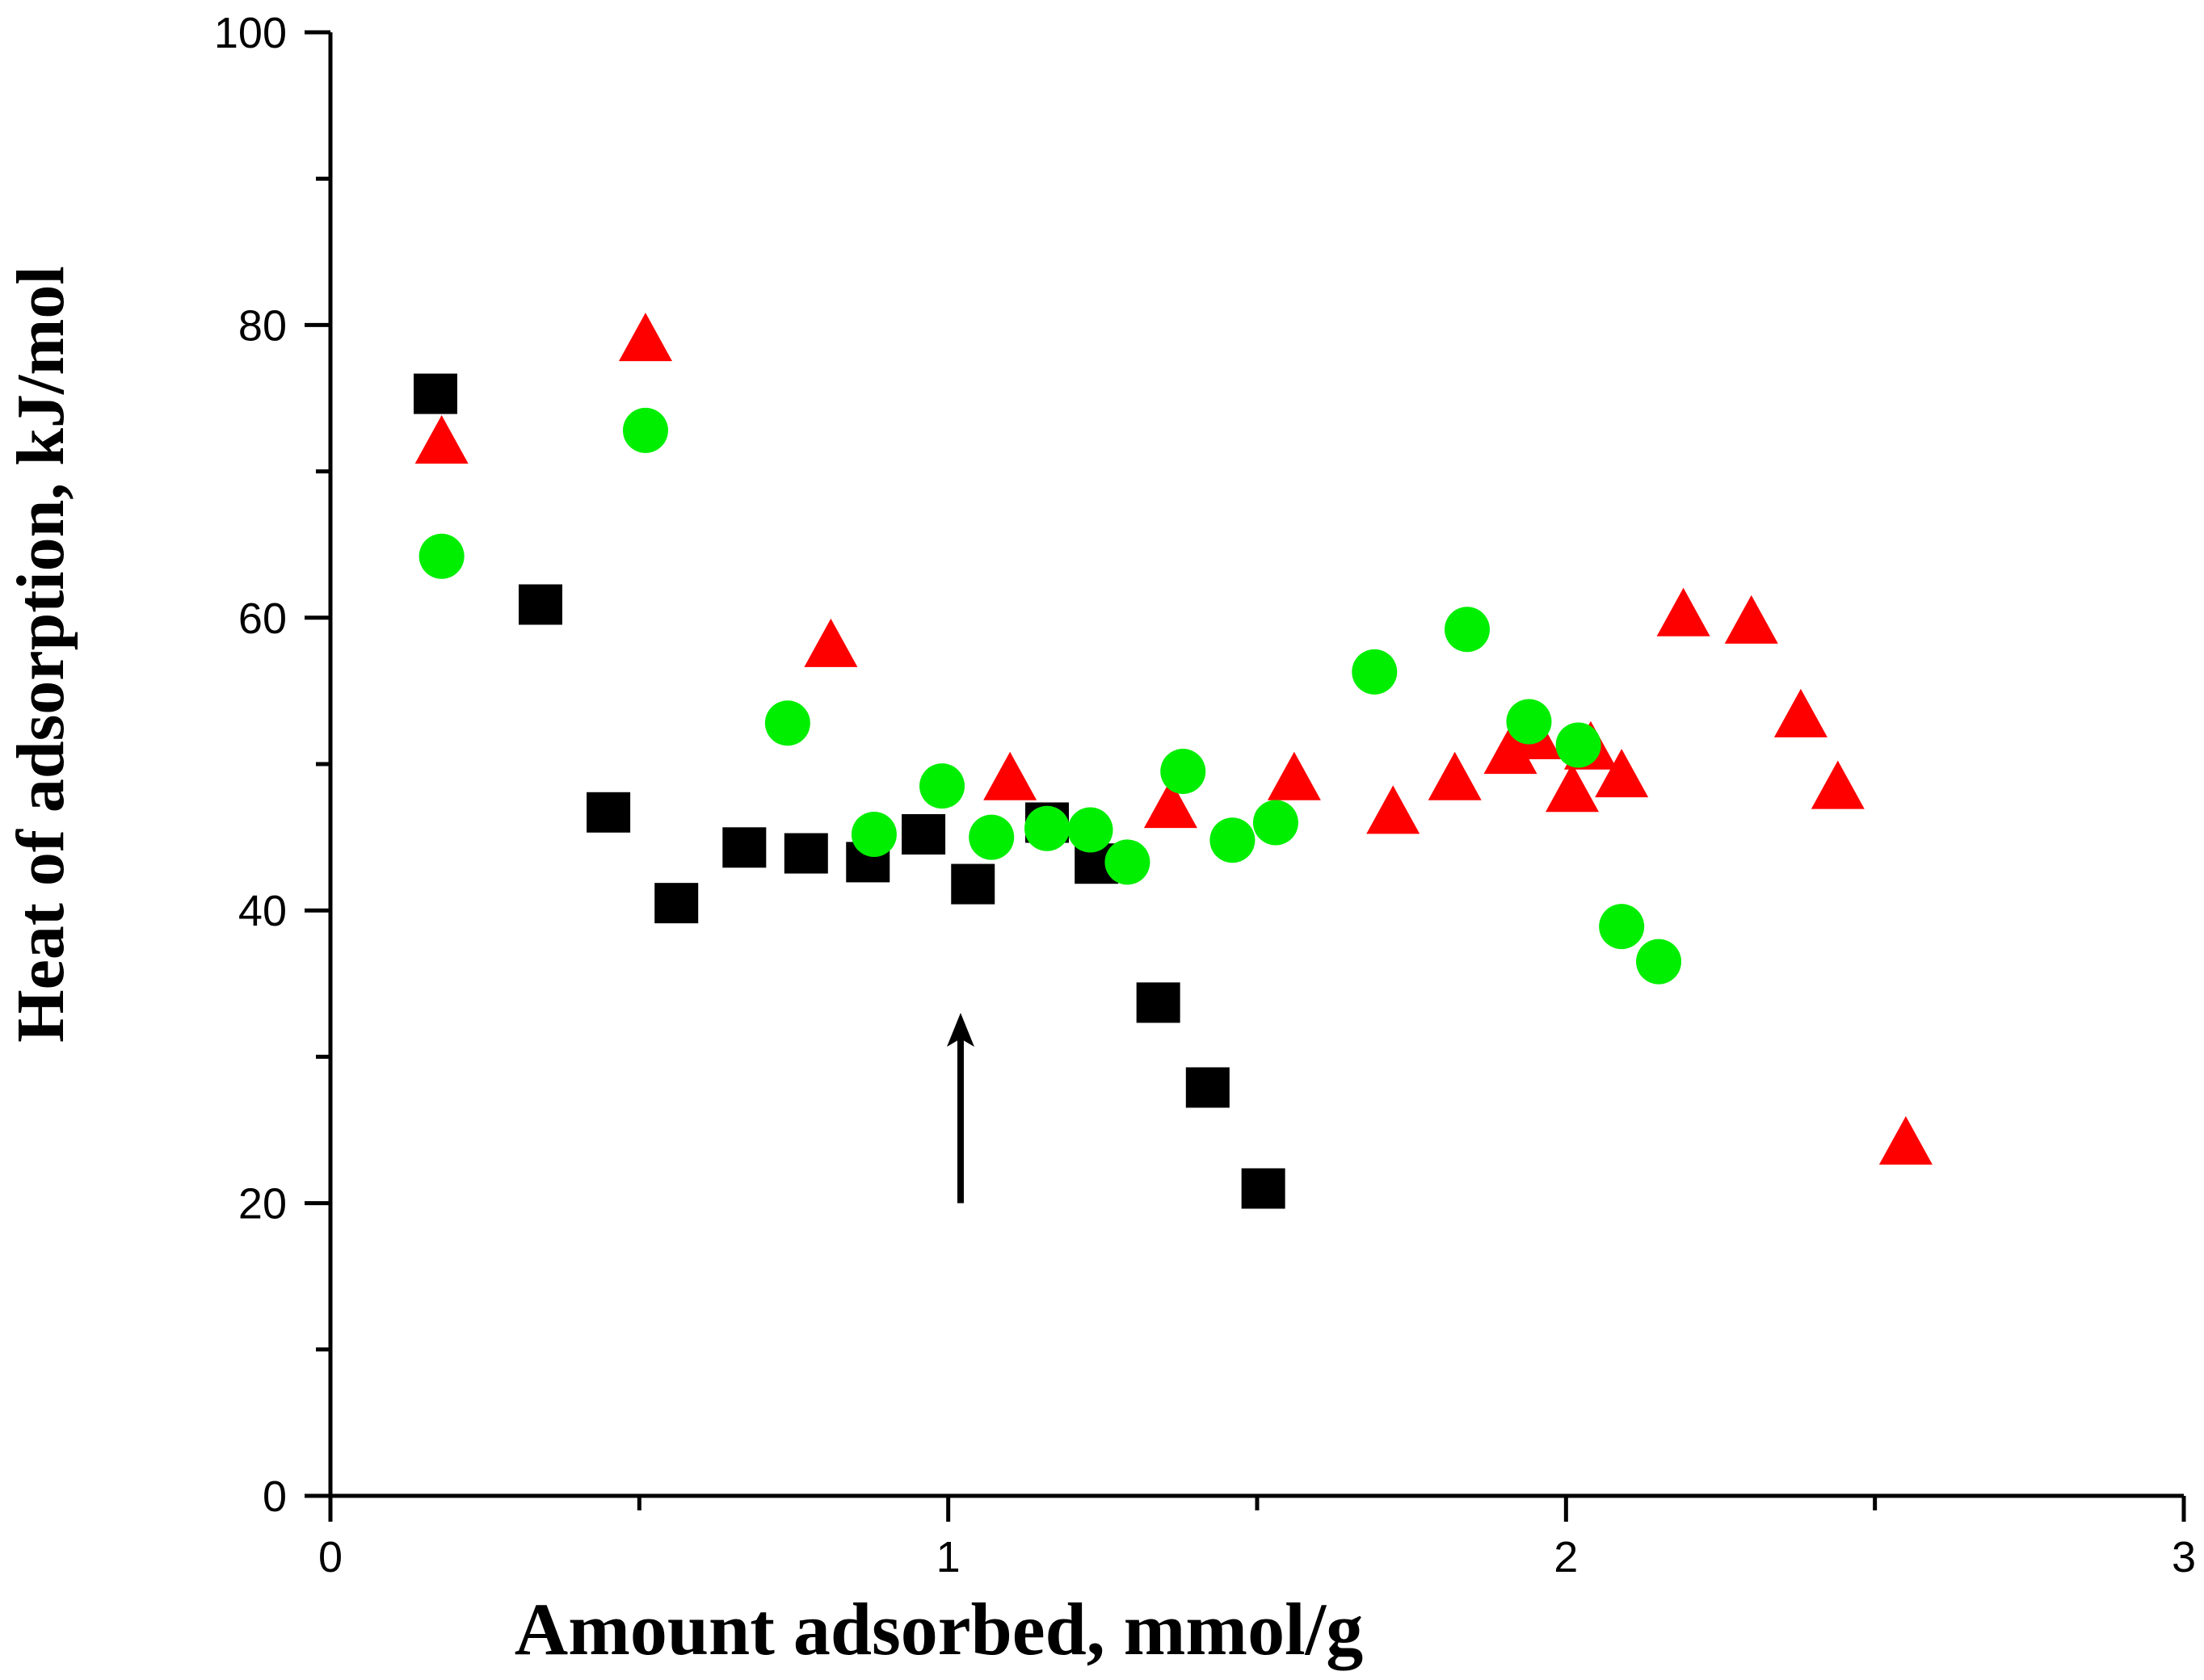  Describe the element at coordinates (960, 1030) in the screenshot. I see `arrow-head` at that location.